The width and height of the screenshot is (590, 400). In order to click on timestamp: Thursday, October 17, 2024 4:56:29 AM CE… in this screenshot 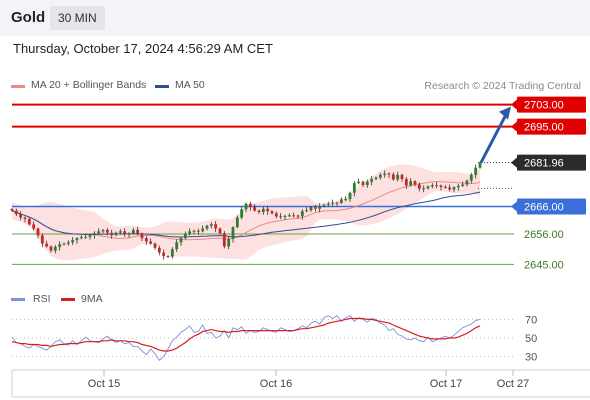, I will do `click(143, 48)`.